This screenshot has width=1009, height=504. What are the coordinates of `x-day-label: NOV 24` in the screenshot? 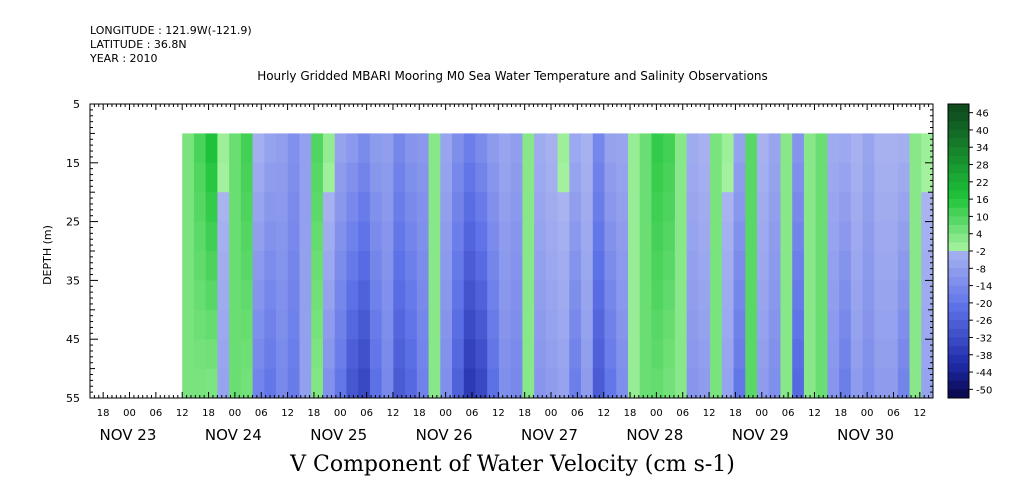 It's located at (233, 435).